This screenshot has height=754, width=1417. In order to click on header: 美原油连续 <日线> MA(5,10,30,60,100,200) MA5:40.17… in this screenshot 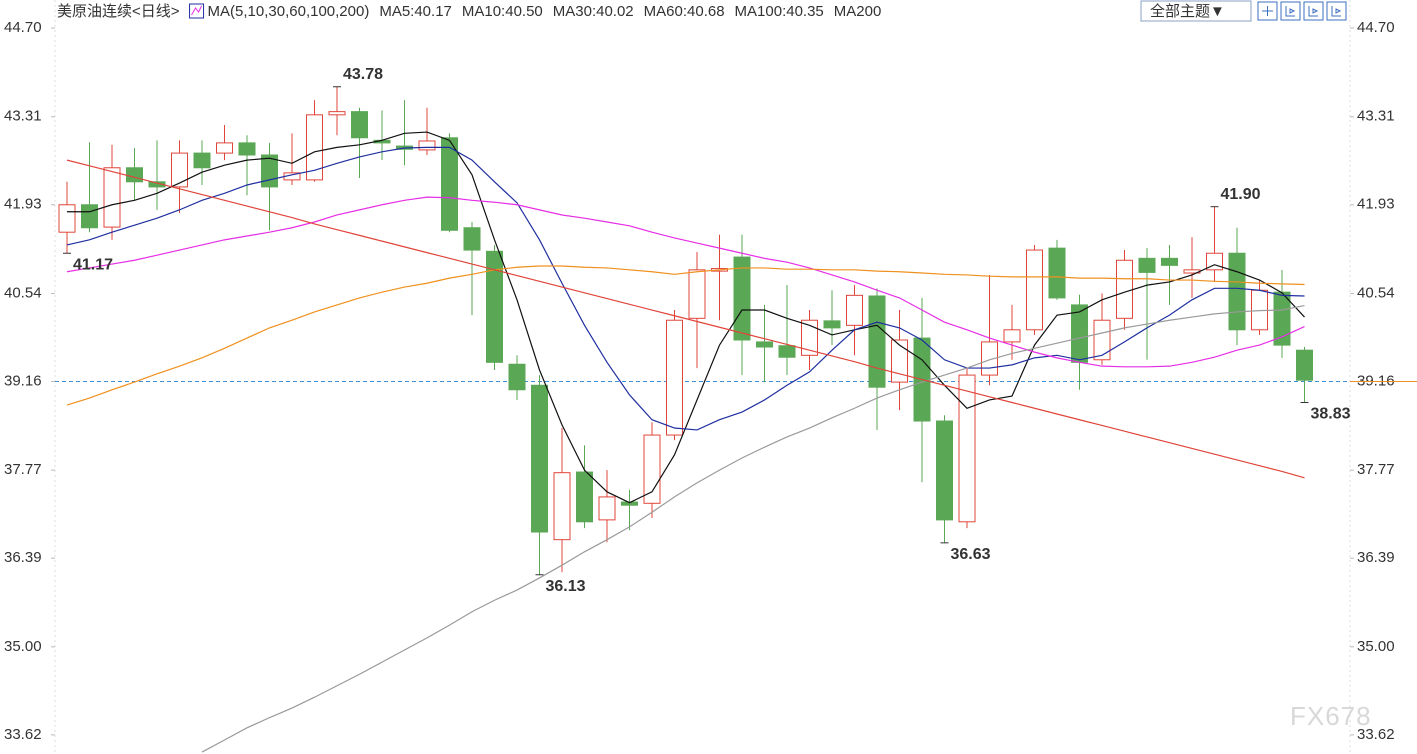, I will do `click(469, 11)`.